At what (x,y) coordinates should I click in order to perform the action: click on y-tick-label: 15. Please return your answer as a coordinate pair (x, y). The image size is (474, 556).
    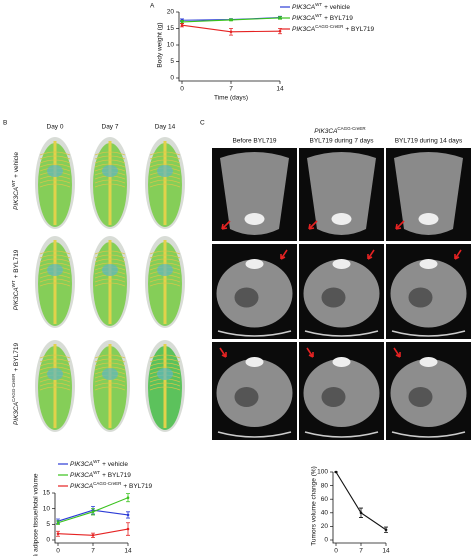
    Looking at the image, I should click on (47, 493).